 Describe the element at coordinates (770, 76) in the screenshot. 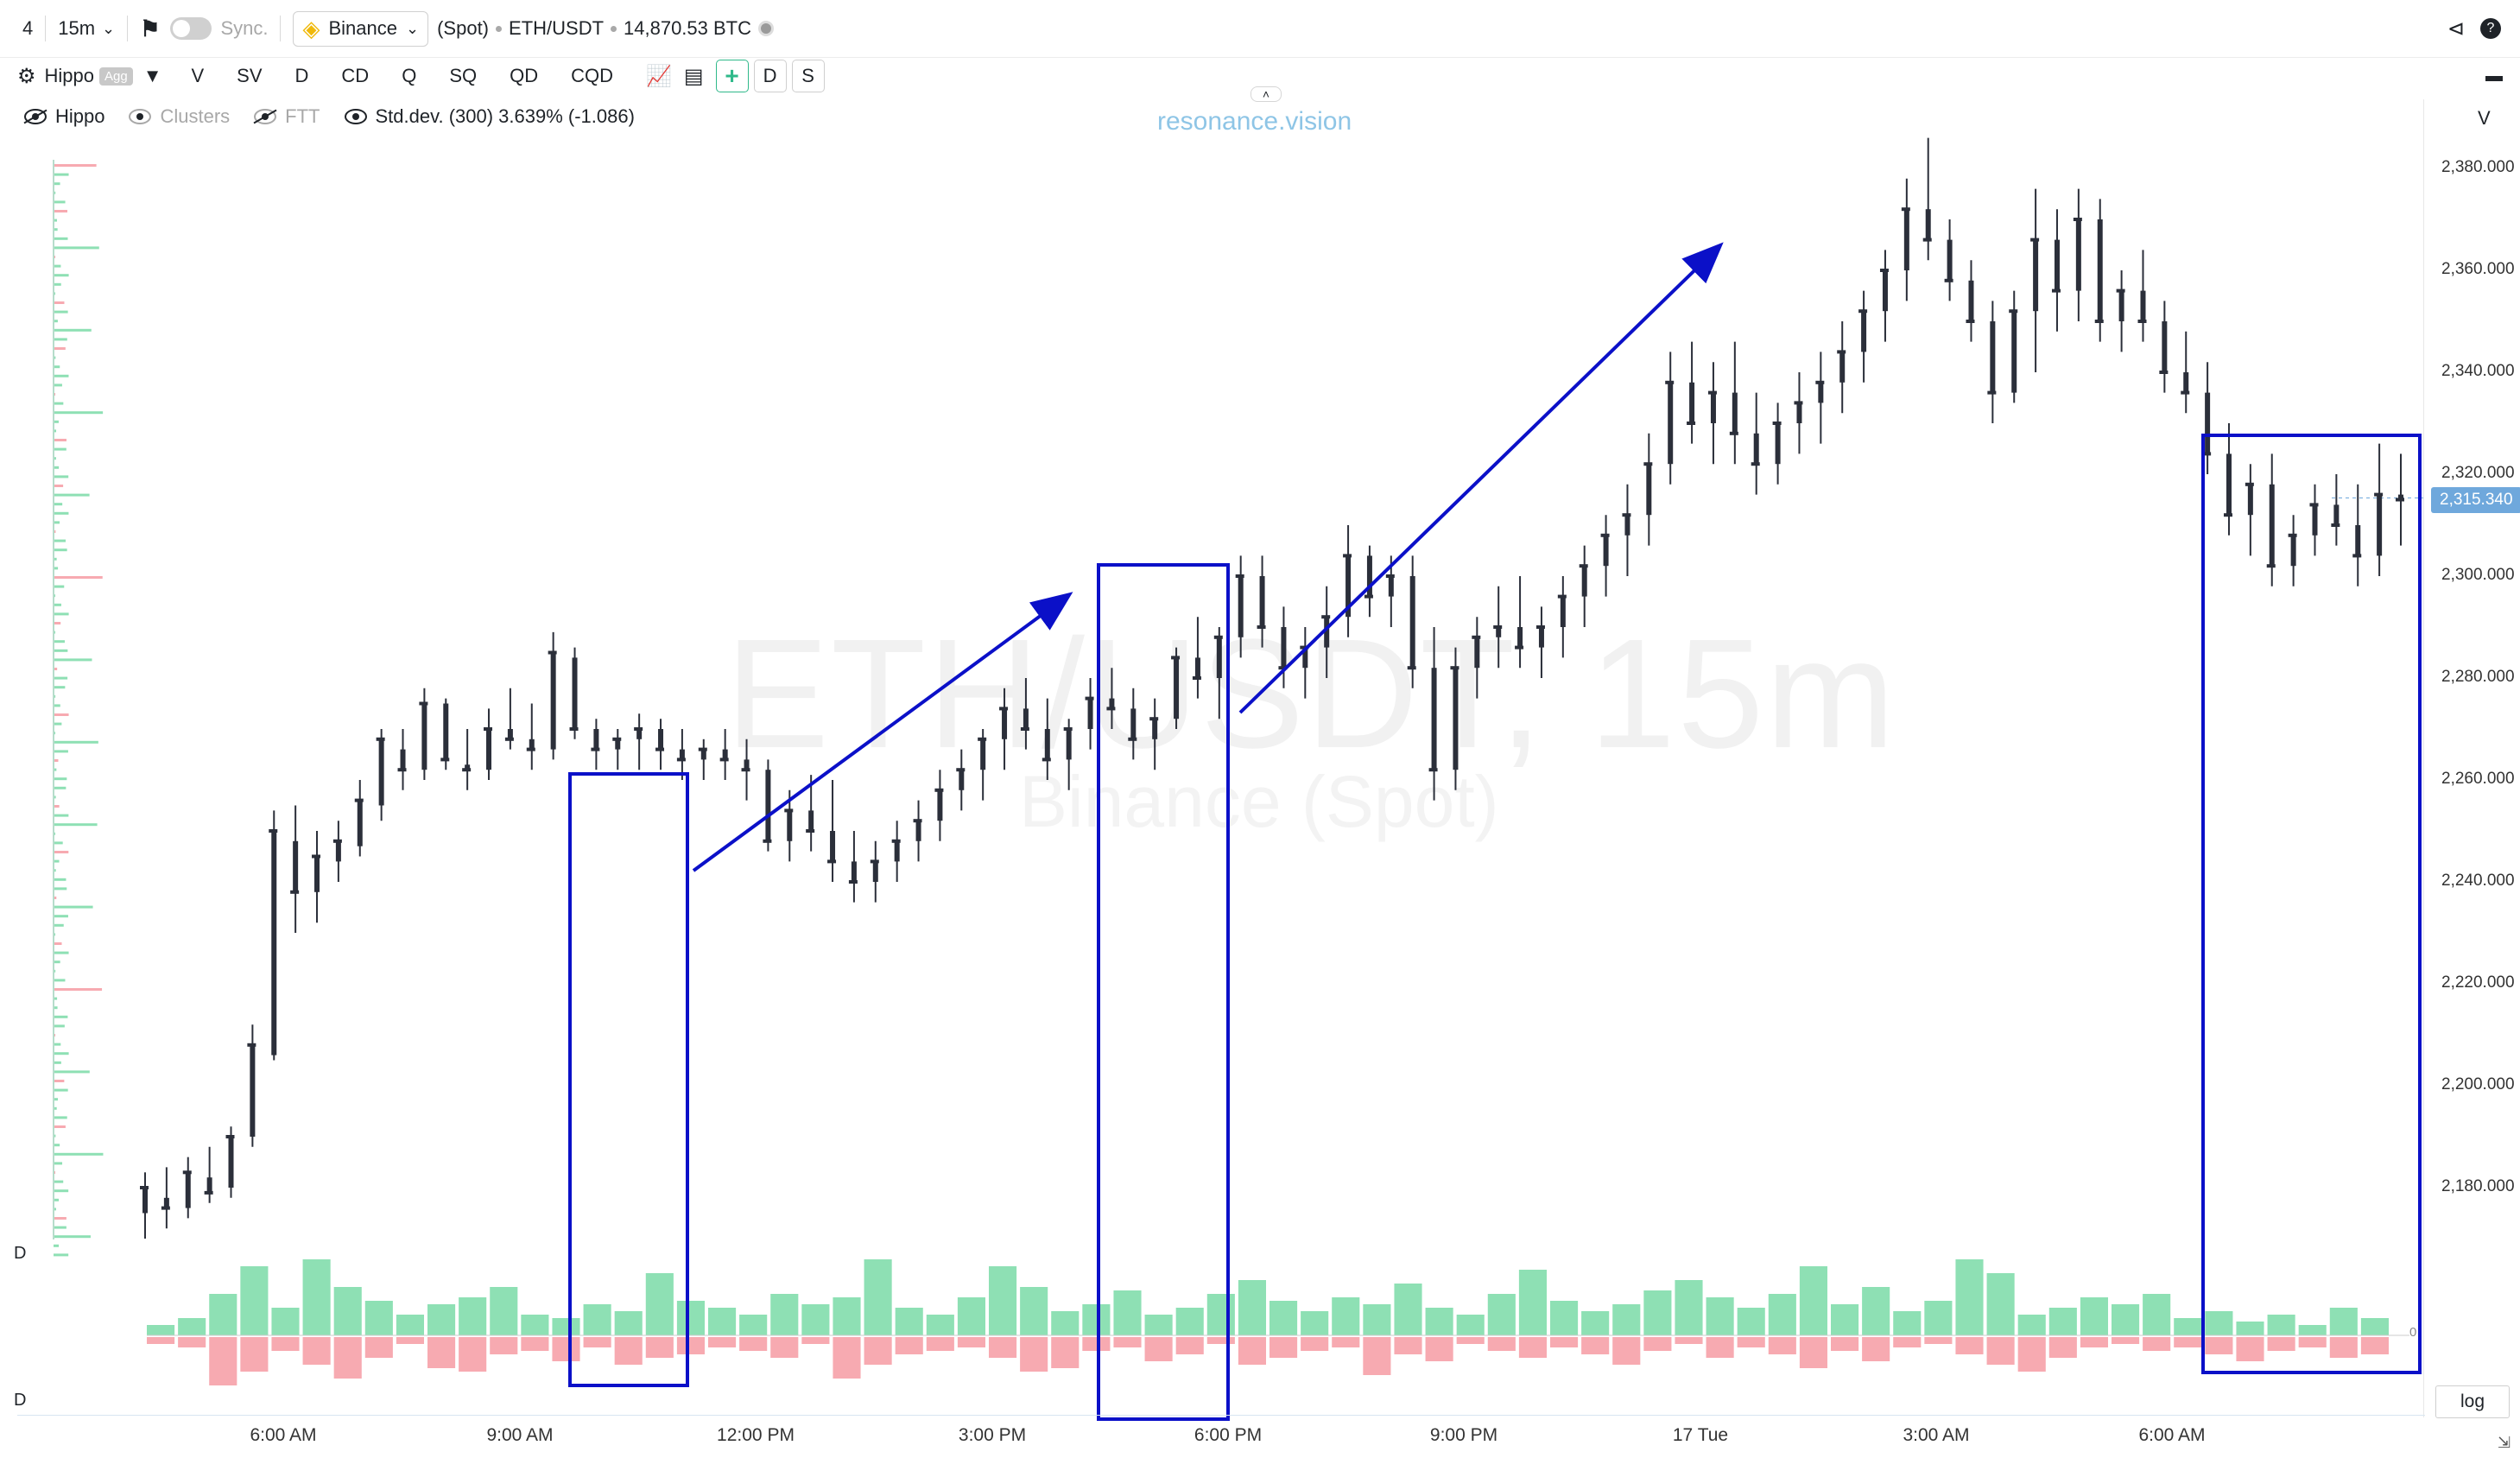

I see `d-button: D` at that location.